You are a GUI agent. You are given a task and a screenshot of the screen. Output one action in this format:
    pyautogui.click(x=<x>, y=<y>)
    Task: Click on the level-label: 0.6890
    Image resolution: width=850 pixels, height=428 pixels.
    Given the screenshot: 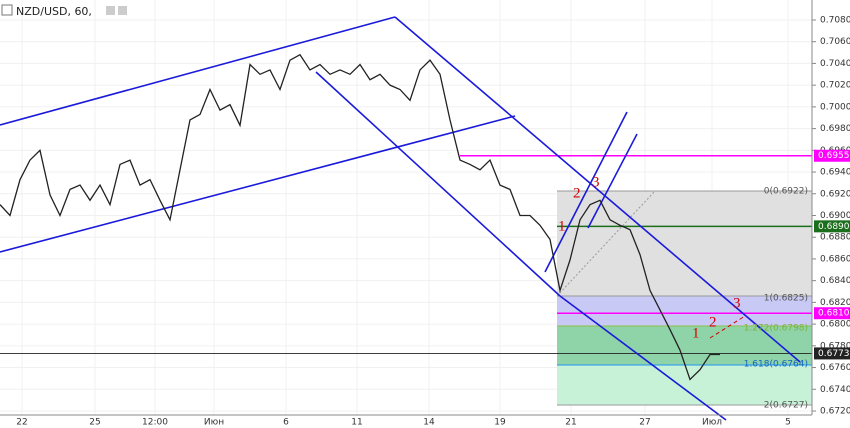 What is the action you would take?
    pyautogui.click(x=834, y=227)
    